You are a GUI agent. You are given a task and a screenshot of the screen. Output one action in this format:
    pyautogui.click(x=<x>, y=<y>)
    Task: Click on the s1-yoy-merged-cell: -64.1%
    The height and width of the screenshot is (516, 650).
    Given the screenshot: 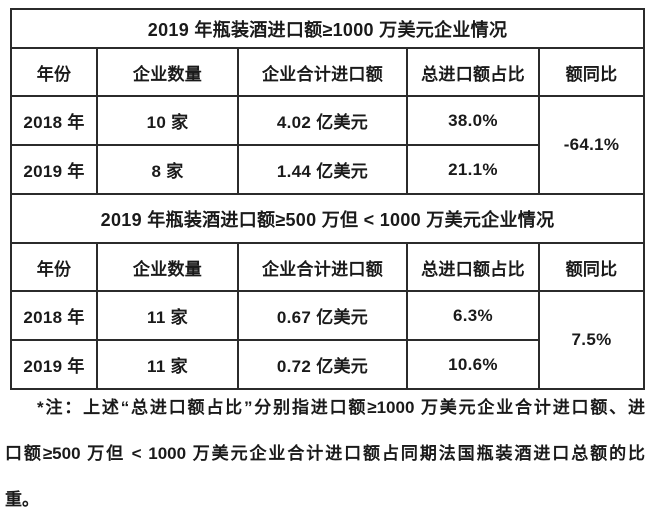 What is the action you would take?
    pyautogui.click(x=591, y=145)
    